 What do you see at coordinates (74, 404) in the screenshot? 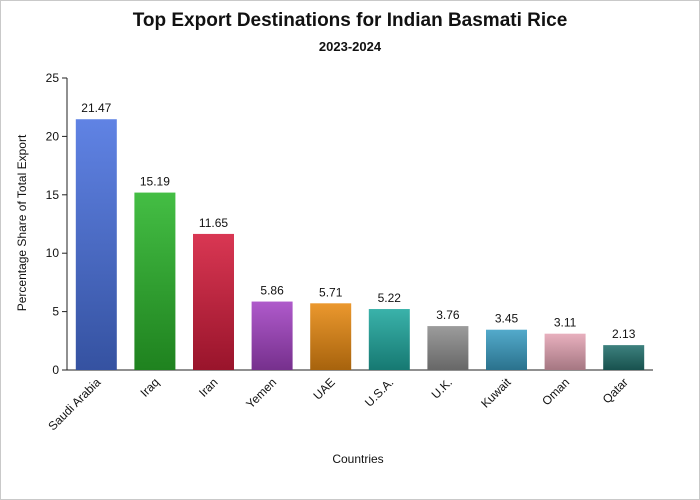
I see `x-tick-label: Saudi Arabia` at bounding box center [74, 404].